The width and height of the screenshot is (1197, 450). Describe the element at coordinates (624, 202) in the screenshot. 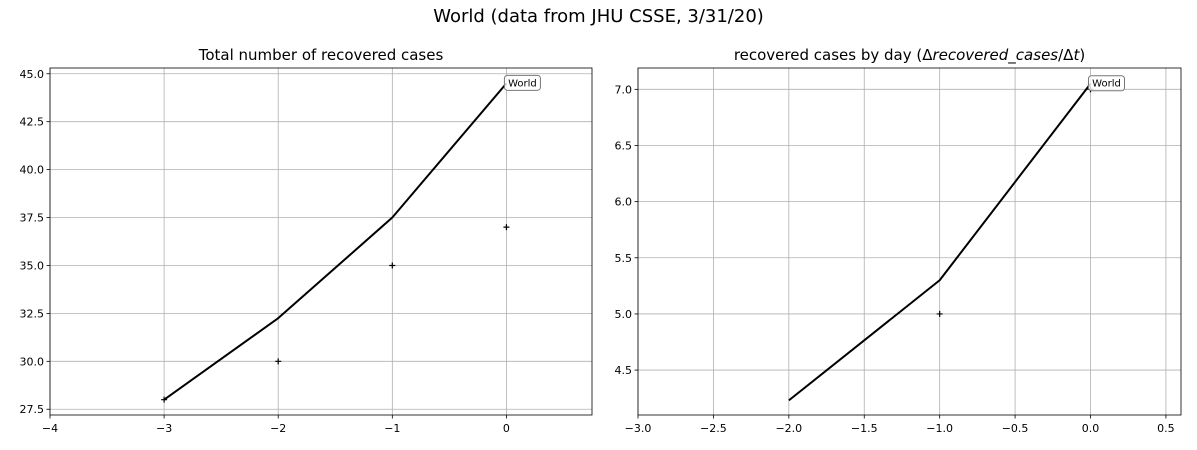

I see `y-tick-label: 6.0` at that location.